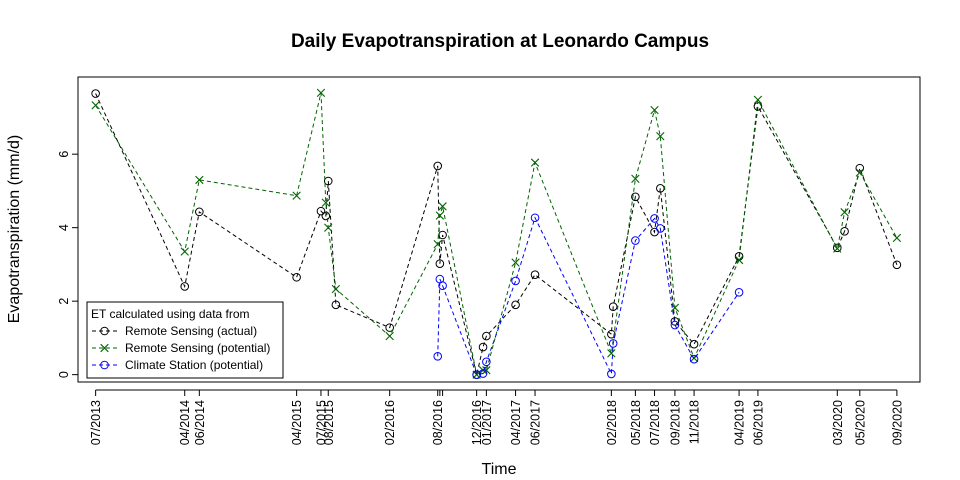  I want to click on legend-box, so click(185, 340).